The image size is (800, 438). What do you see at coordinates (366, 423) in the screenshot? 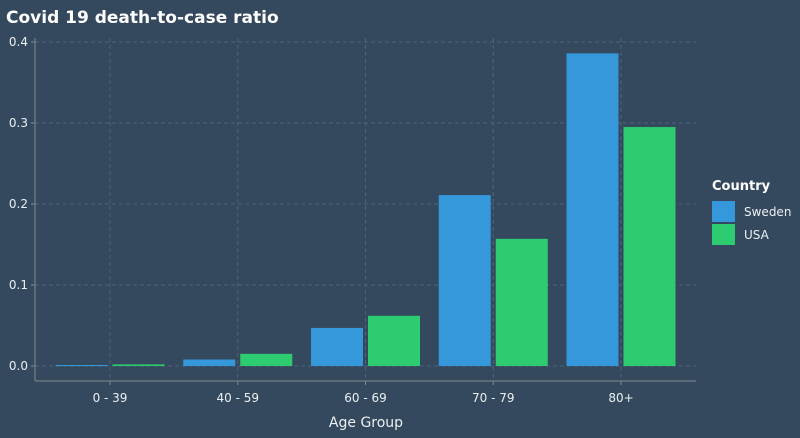
I see `x-axis-title: Age Group` at bounding box center [366, 423].